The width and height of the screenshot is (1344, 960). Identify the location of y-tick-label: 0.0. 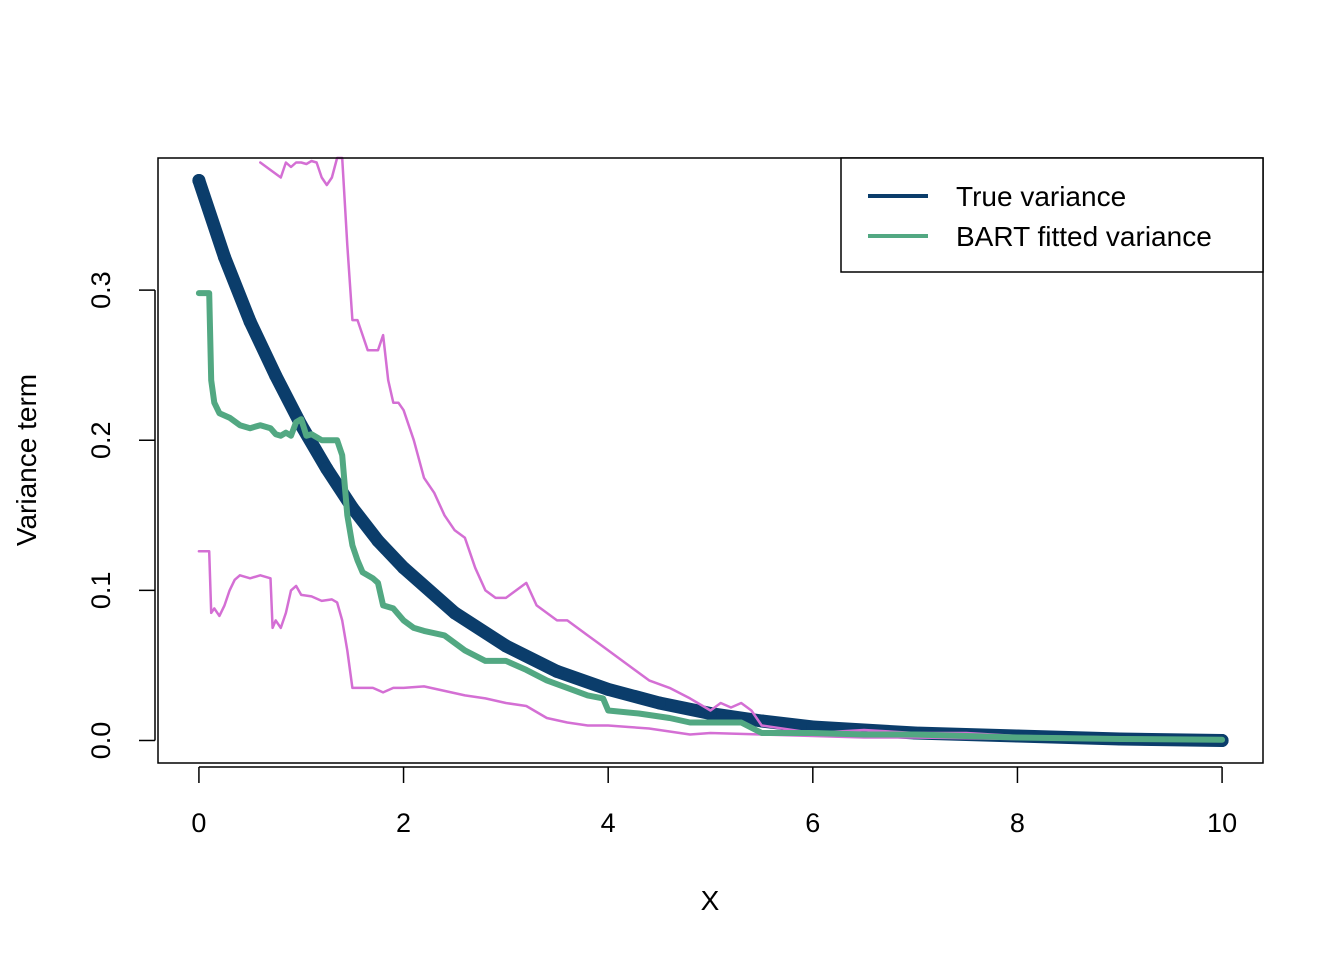
(101, 741).